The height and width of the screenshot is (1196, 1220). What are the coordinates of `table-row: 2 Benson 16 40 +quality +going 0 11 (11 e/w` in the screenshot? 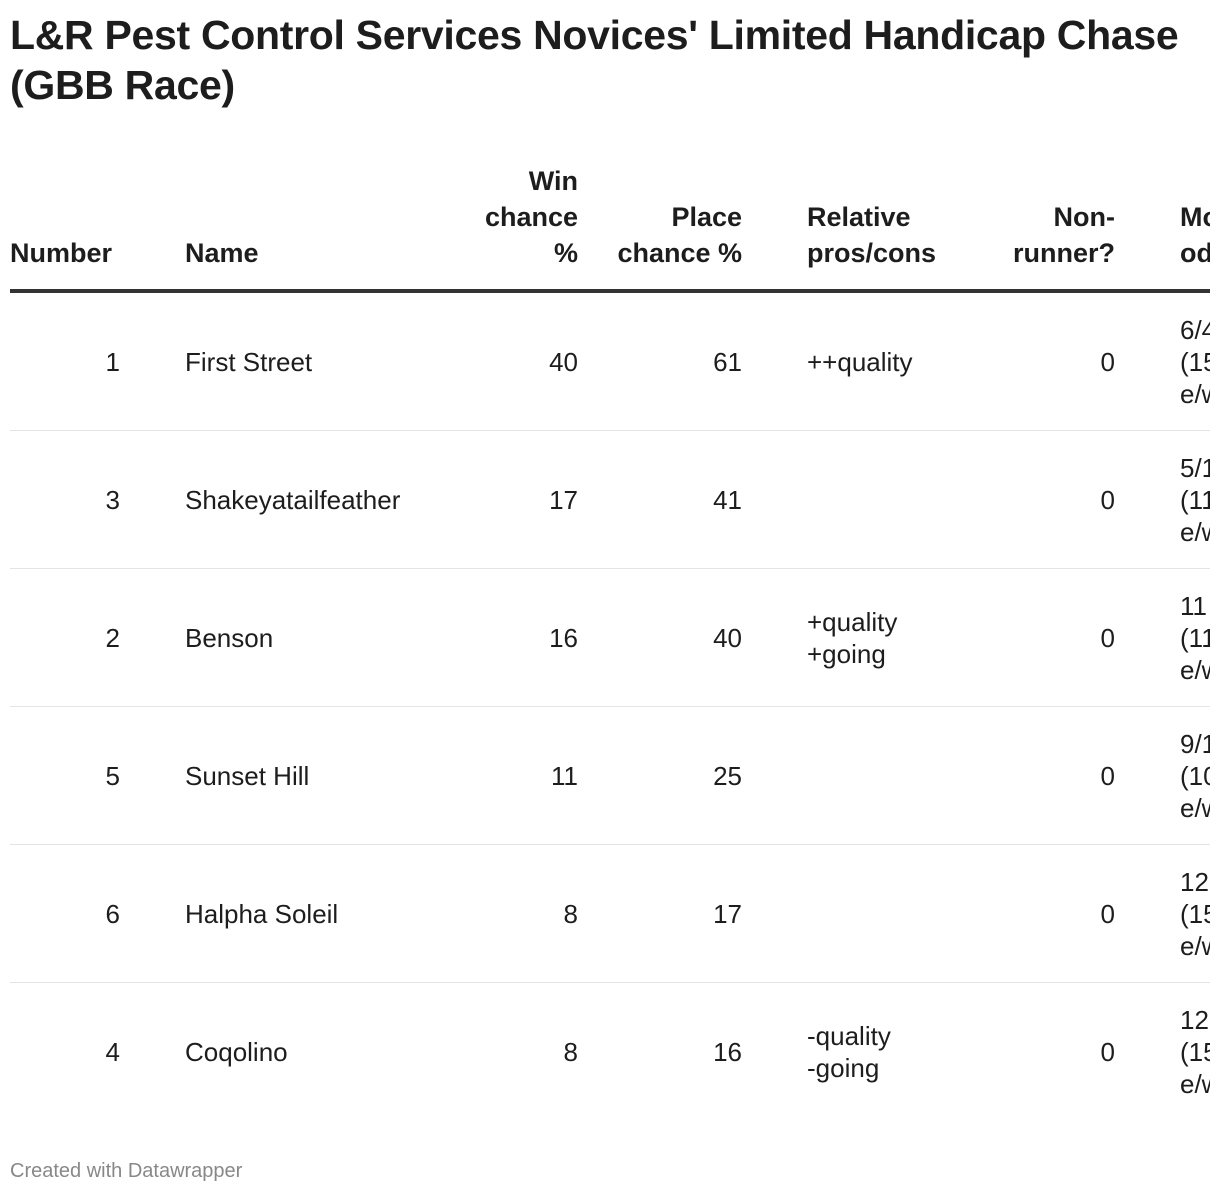 It's located at (610, 638).